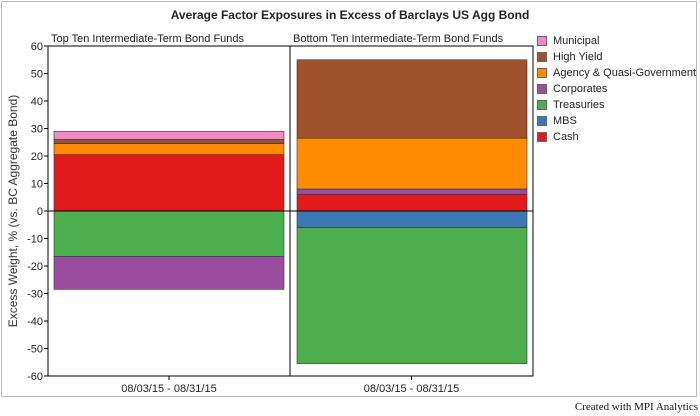  I want to click on y-tick-label: 0, so click(40, 212).